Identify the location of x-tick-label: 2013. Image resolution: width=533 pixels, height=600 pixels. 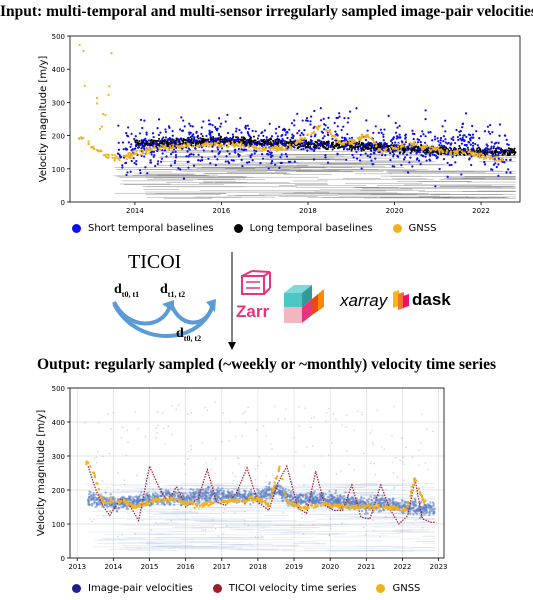
(77, 567).